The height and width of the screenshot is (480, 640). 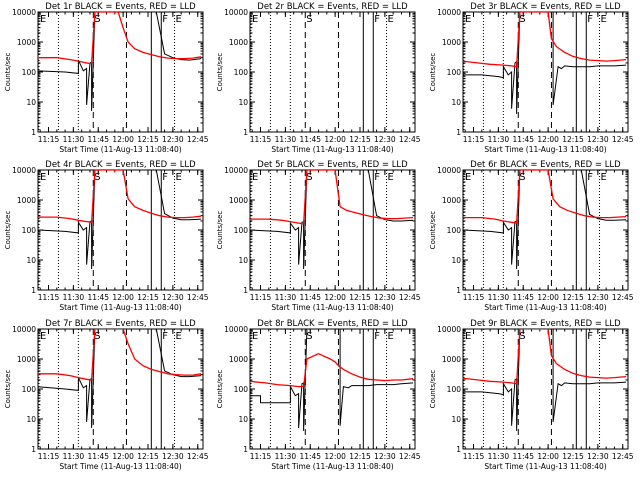 What do you see at coordinates (545, 7) in the screenshot?
I see `chart-title: Det 3r BLACK = Events, RED = LLD` at bounding box center [545, 7].